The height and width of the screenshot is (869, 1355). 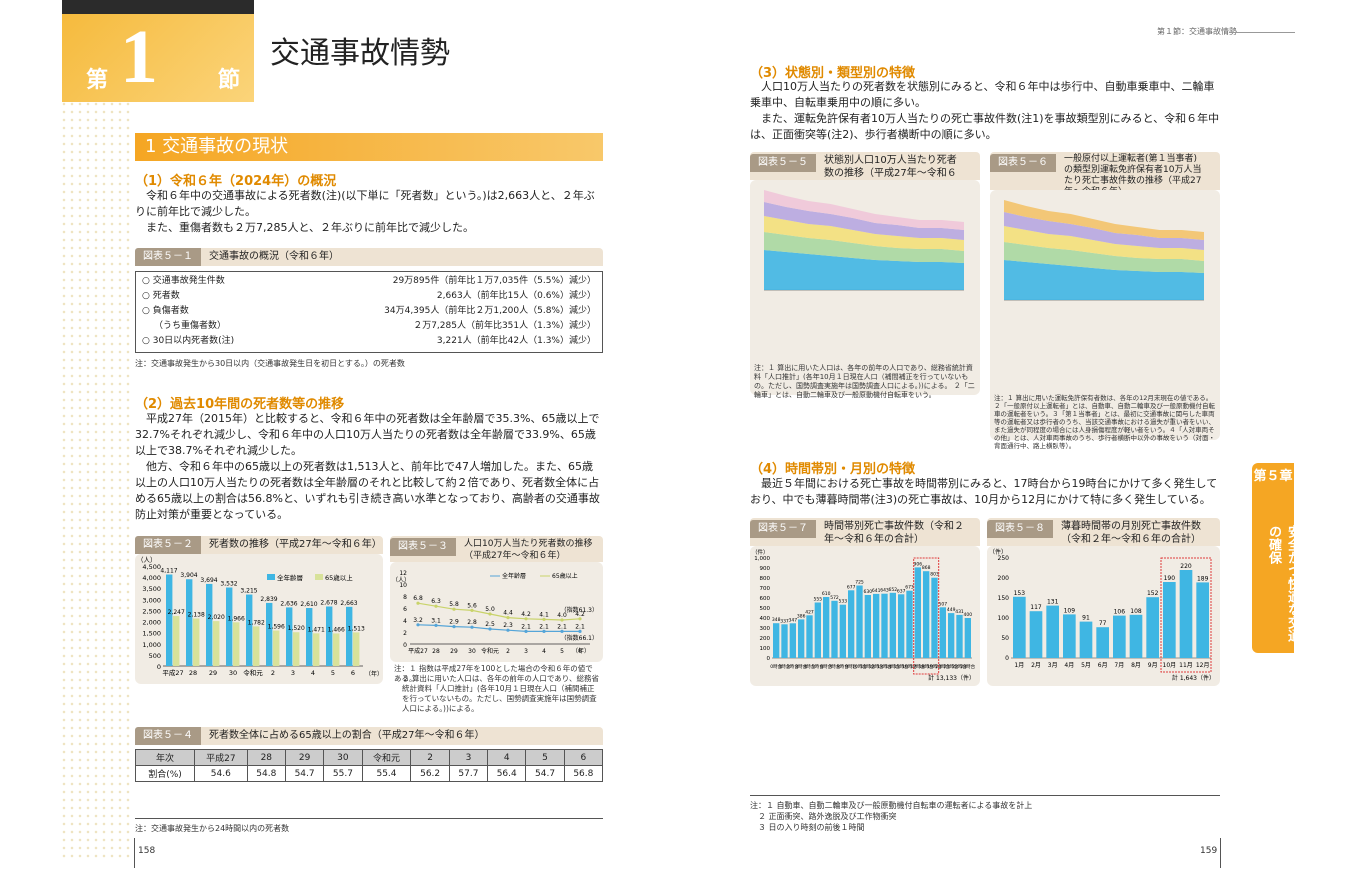 What do you see at coordinates (228, 584) in the screenshot?
I see `data-label-all: 3,532` at bounding box center [228, 584].